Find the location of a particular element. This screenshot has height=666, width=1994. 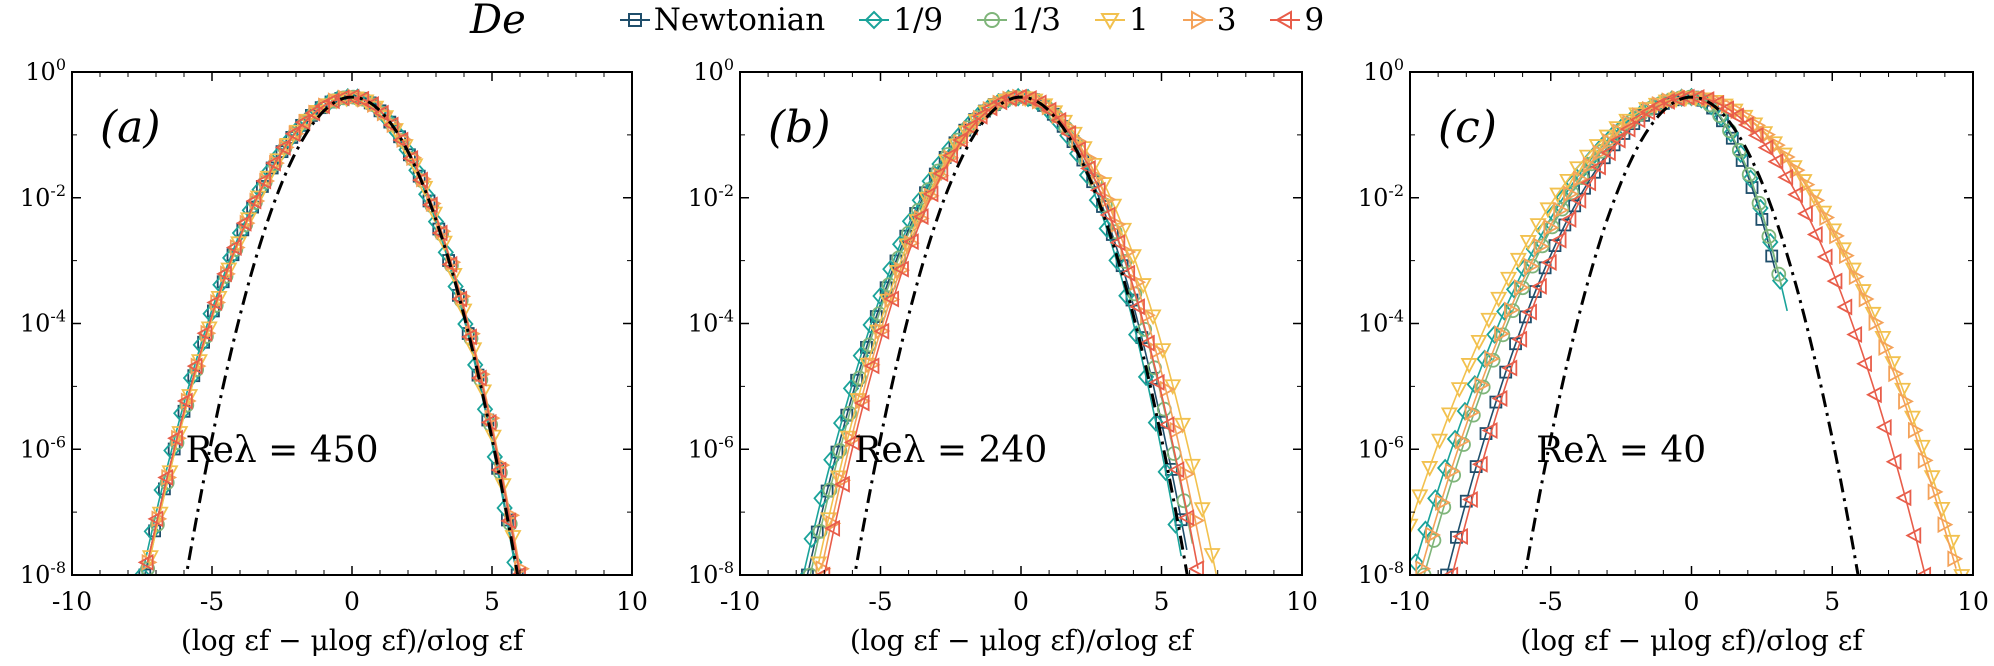

y-tick-exponent: -4 is located at coordinates (58, 316).